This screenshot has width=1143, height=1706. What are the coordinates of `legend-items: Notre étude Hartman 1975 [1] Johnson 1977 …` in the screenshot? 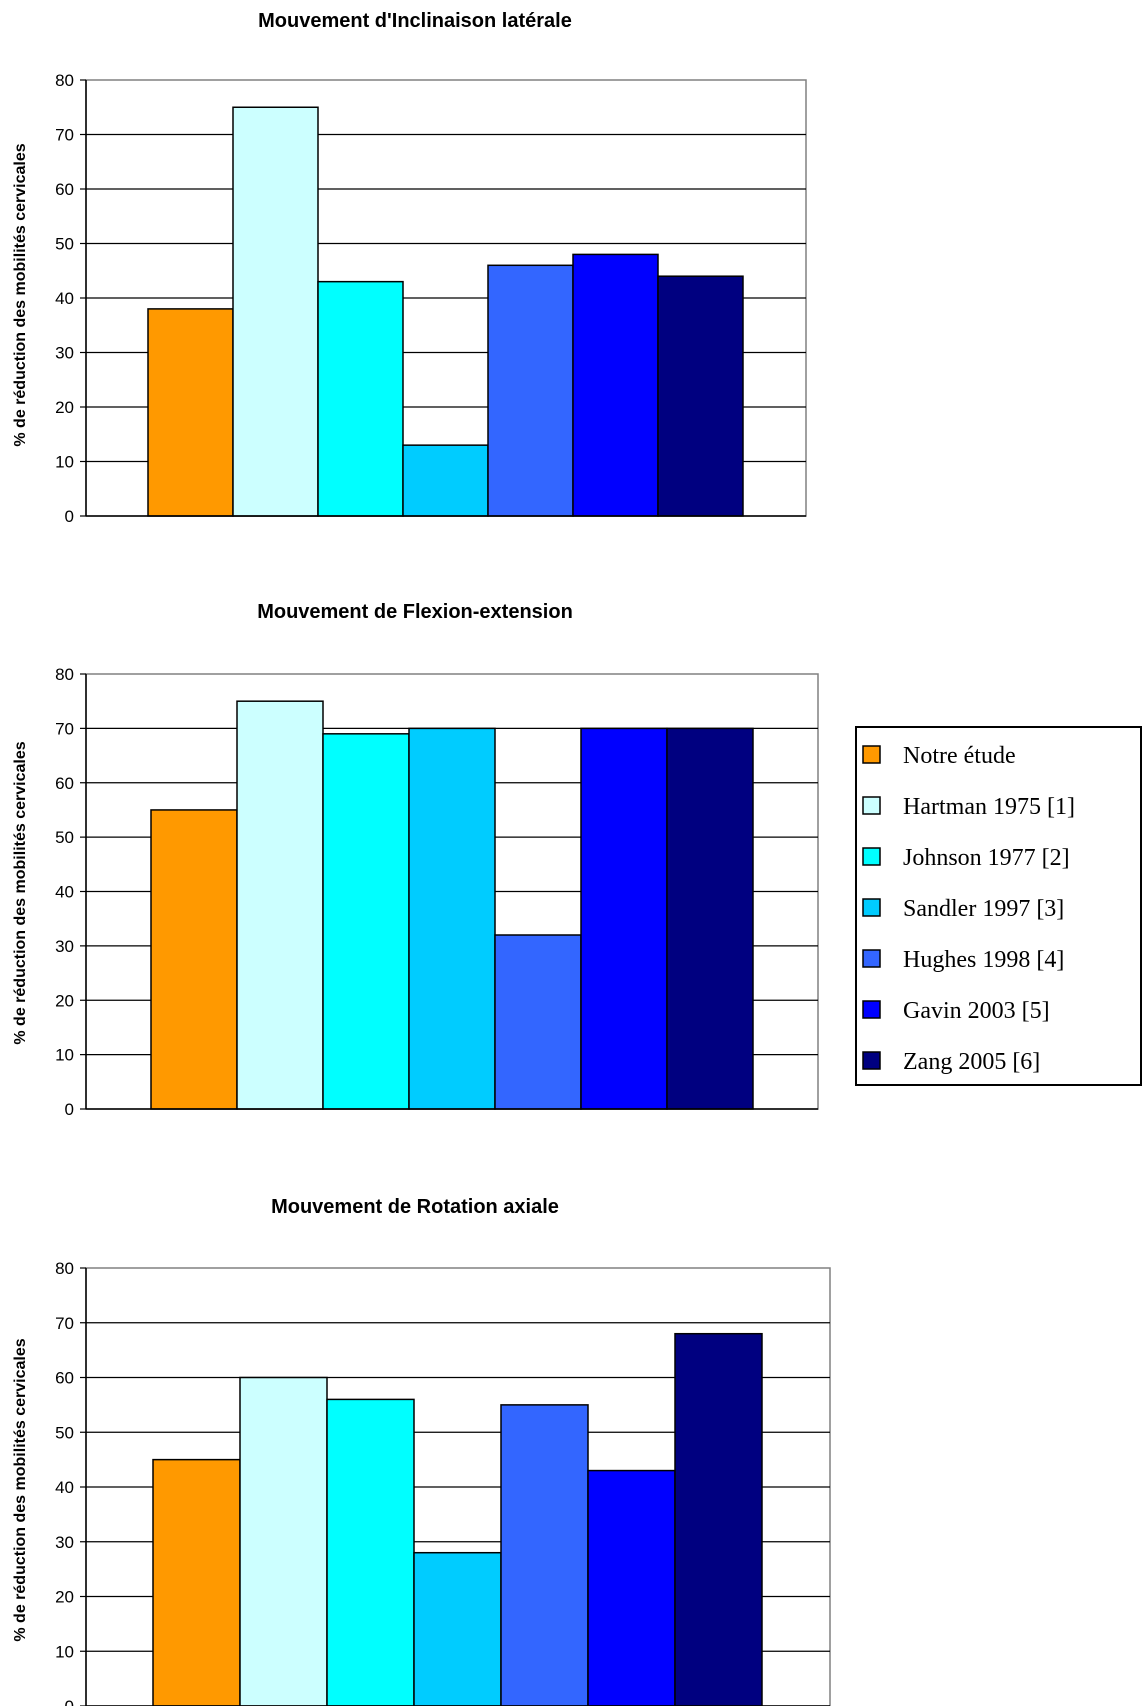 It's located at (968, 909).